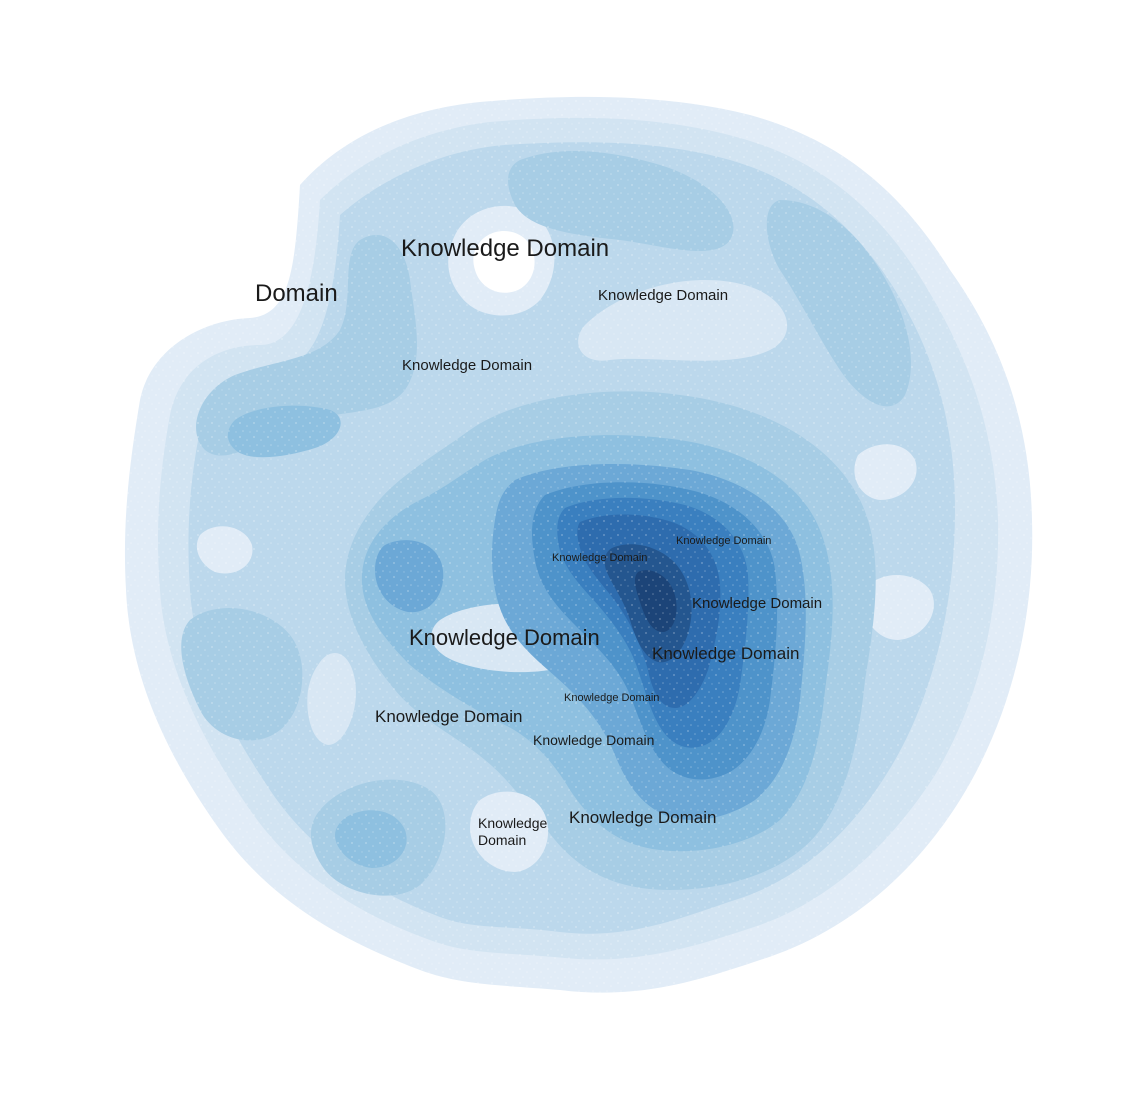 The height and width of the screenshot is (1100, 1132). I want to click on label-kd-bottom-wrapped-line1: Knowledge, so click(512, 823).